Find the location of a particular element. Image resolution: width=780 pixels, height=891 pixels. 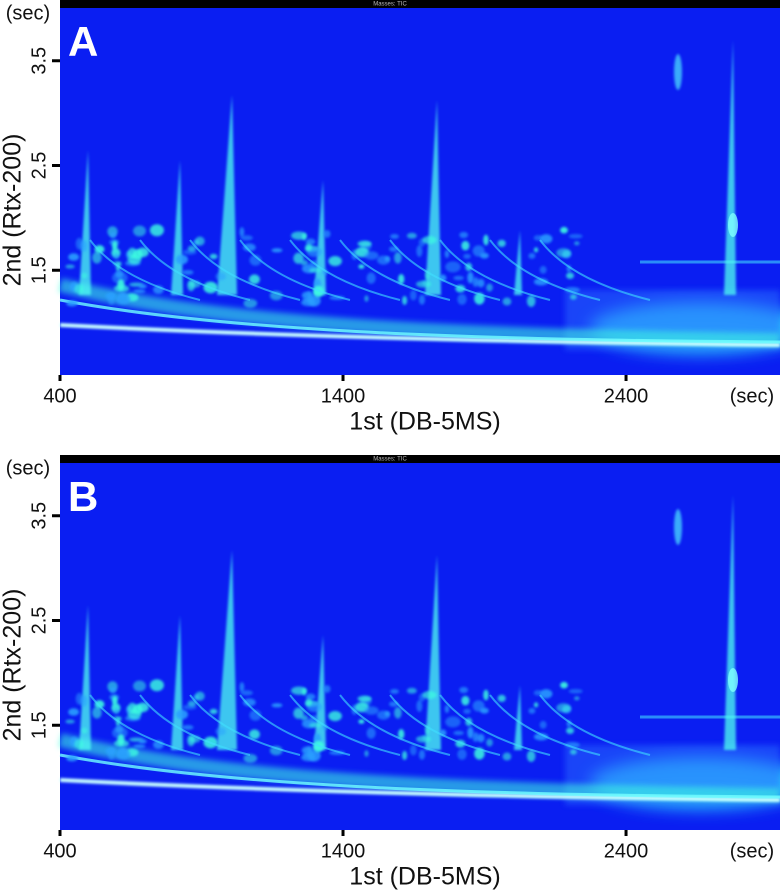

panel-label: A is located at coordinates (83, 41).